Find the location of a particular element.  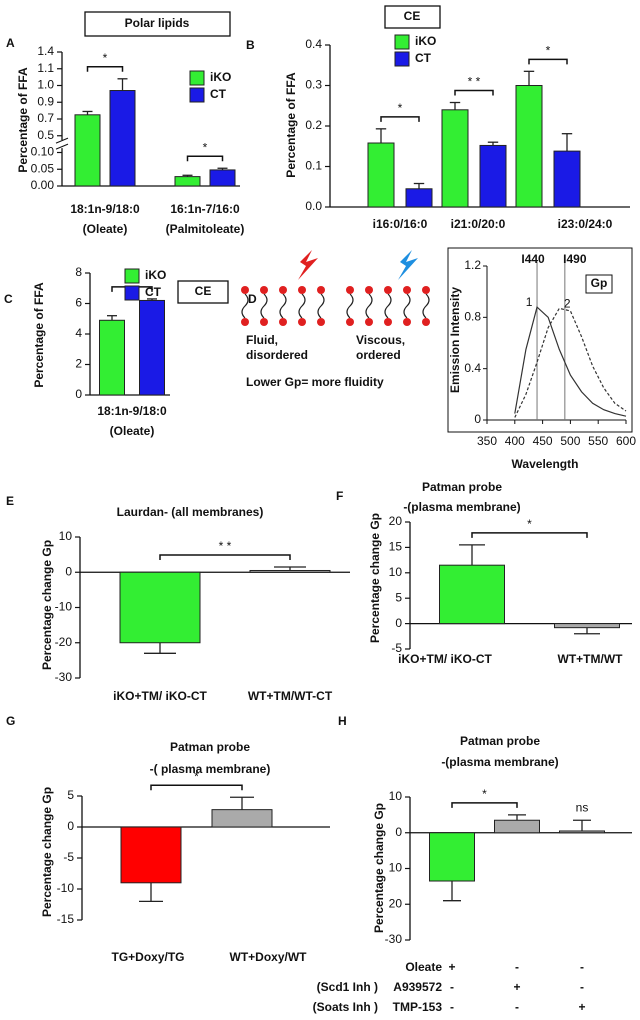

treatment-label: Oleate is located at coordinates (423, 967).